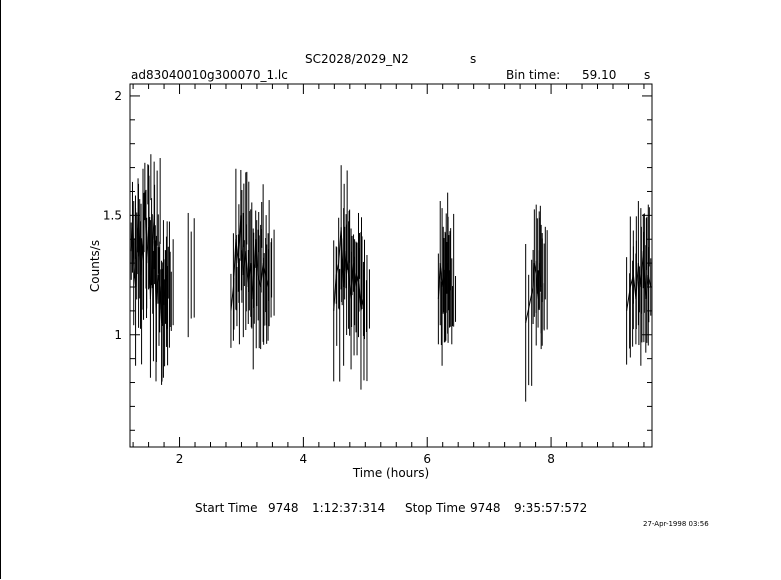 Image resolution: width=781 pixels, height=580 pixels. Describe the element at coordinates (226, 508) in the screenshot. I see `start-time-label: Start Time` at that location.